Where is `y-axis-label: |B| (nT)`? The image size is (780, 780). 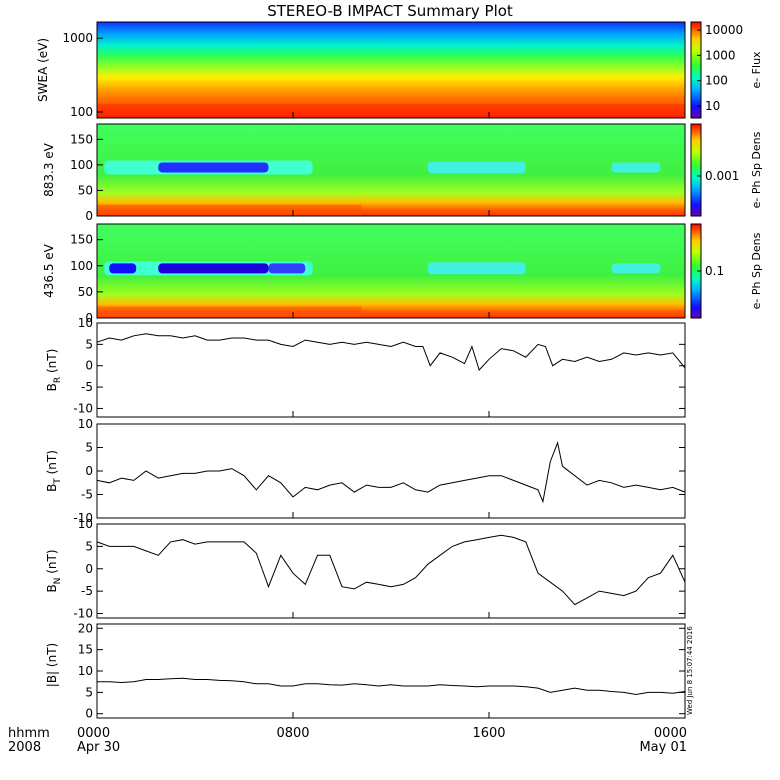
y-axis-label: |B| (nT) is located at coordinates (52, 665).